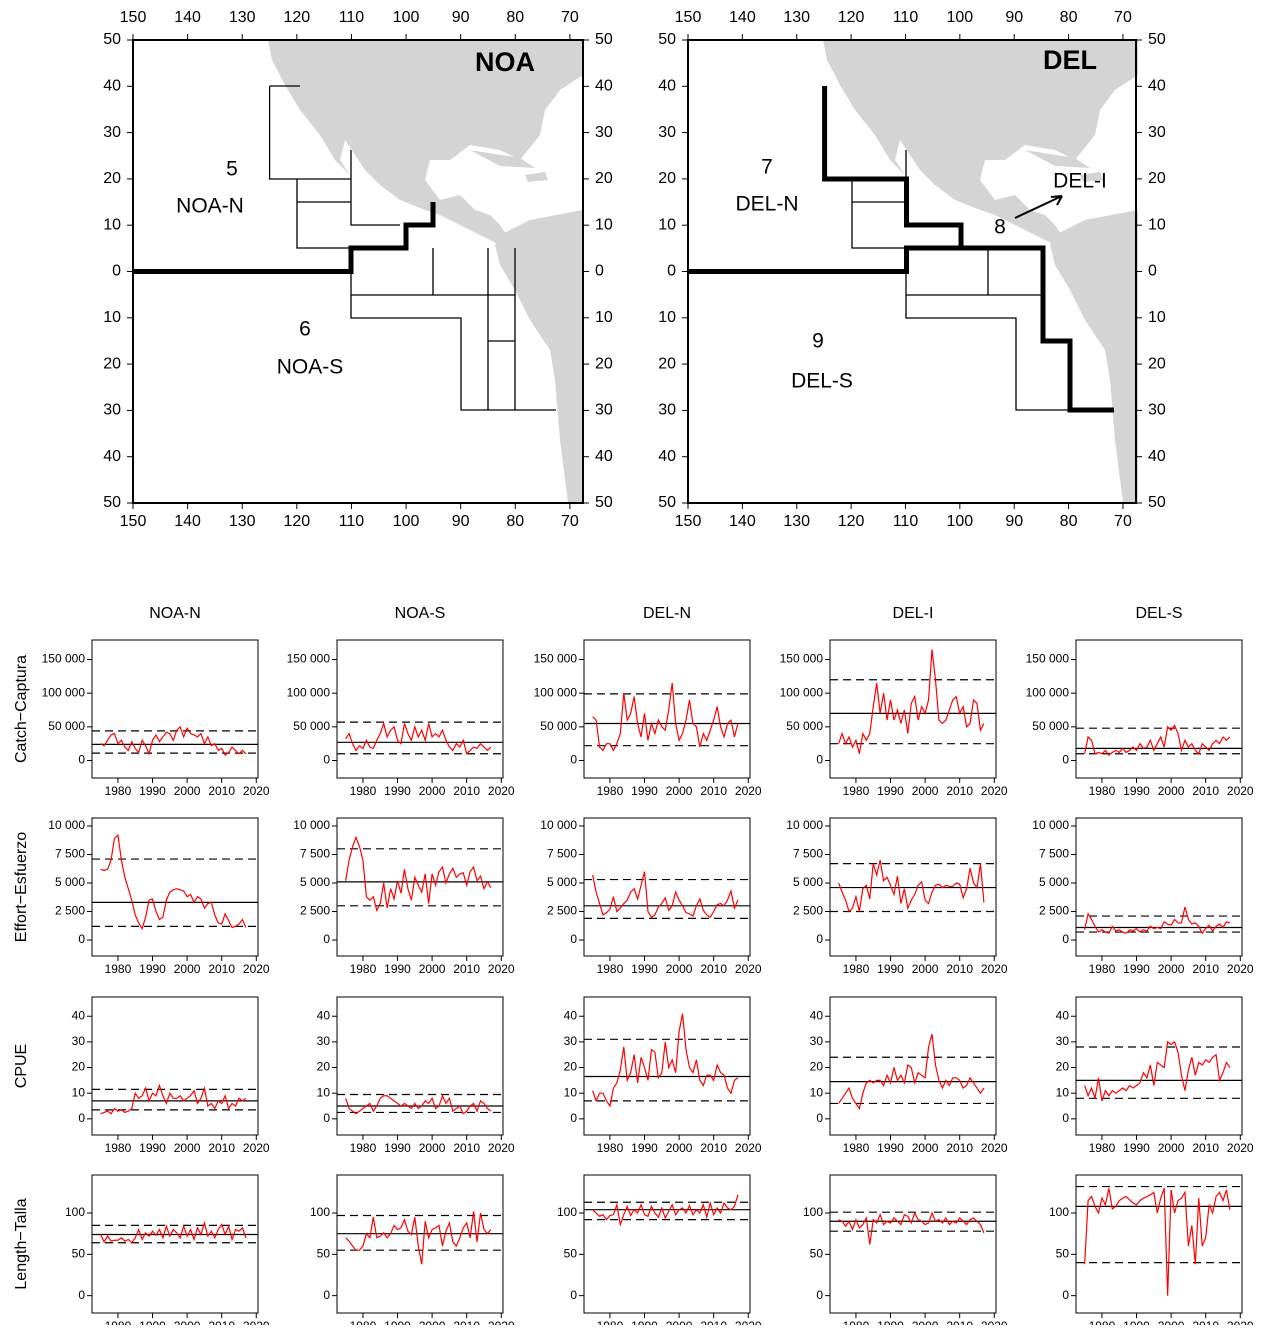 The width and height of the screenshot is (1265, 1330). I want to click on x-tick-label: 90, so click(1014, 17).